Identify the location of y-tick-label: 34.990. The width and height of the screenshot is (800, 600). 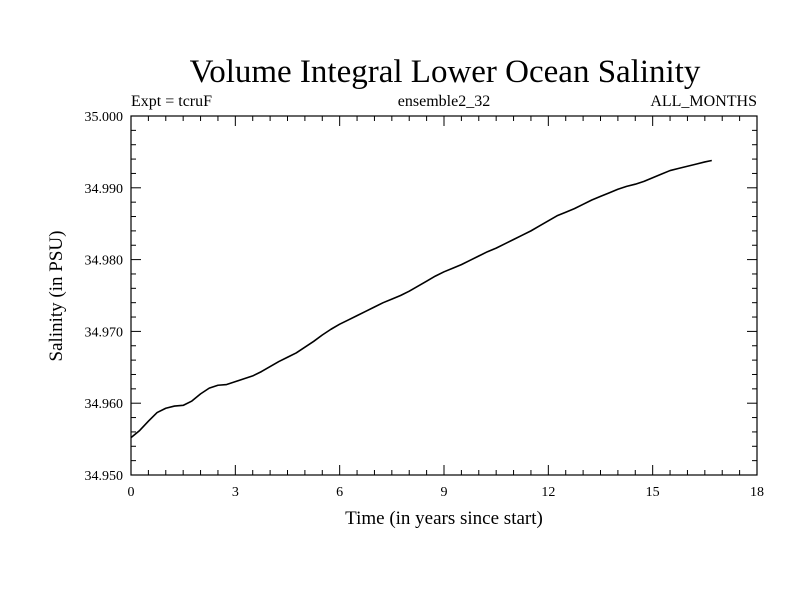
(104, 189).